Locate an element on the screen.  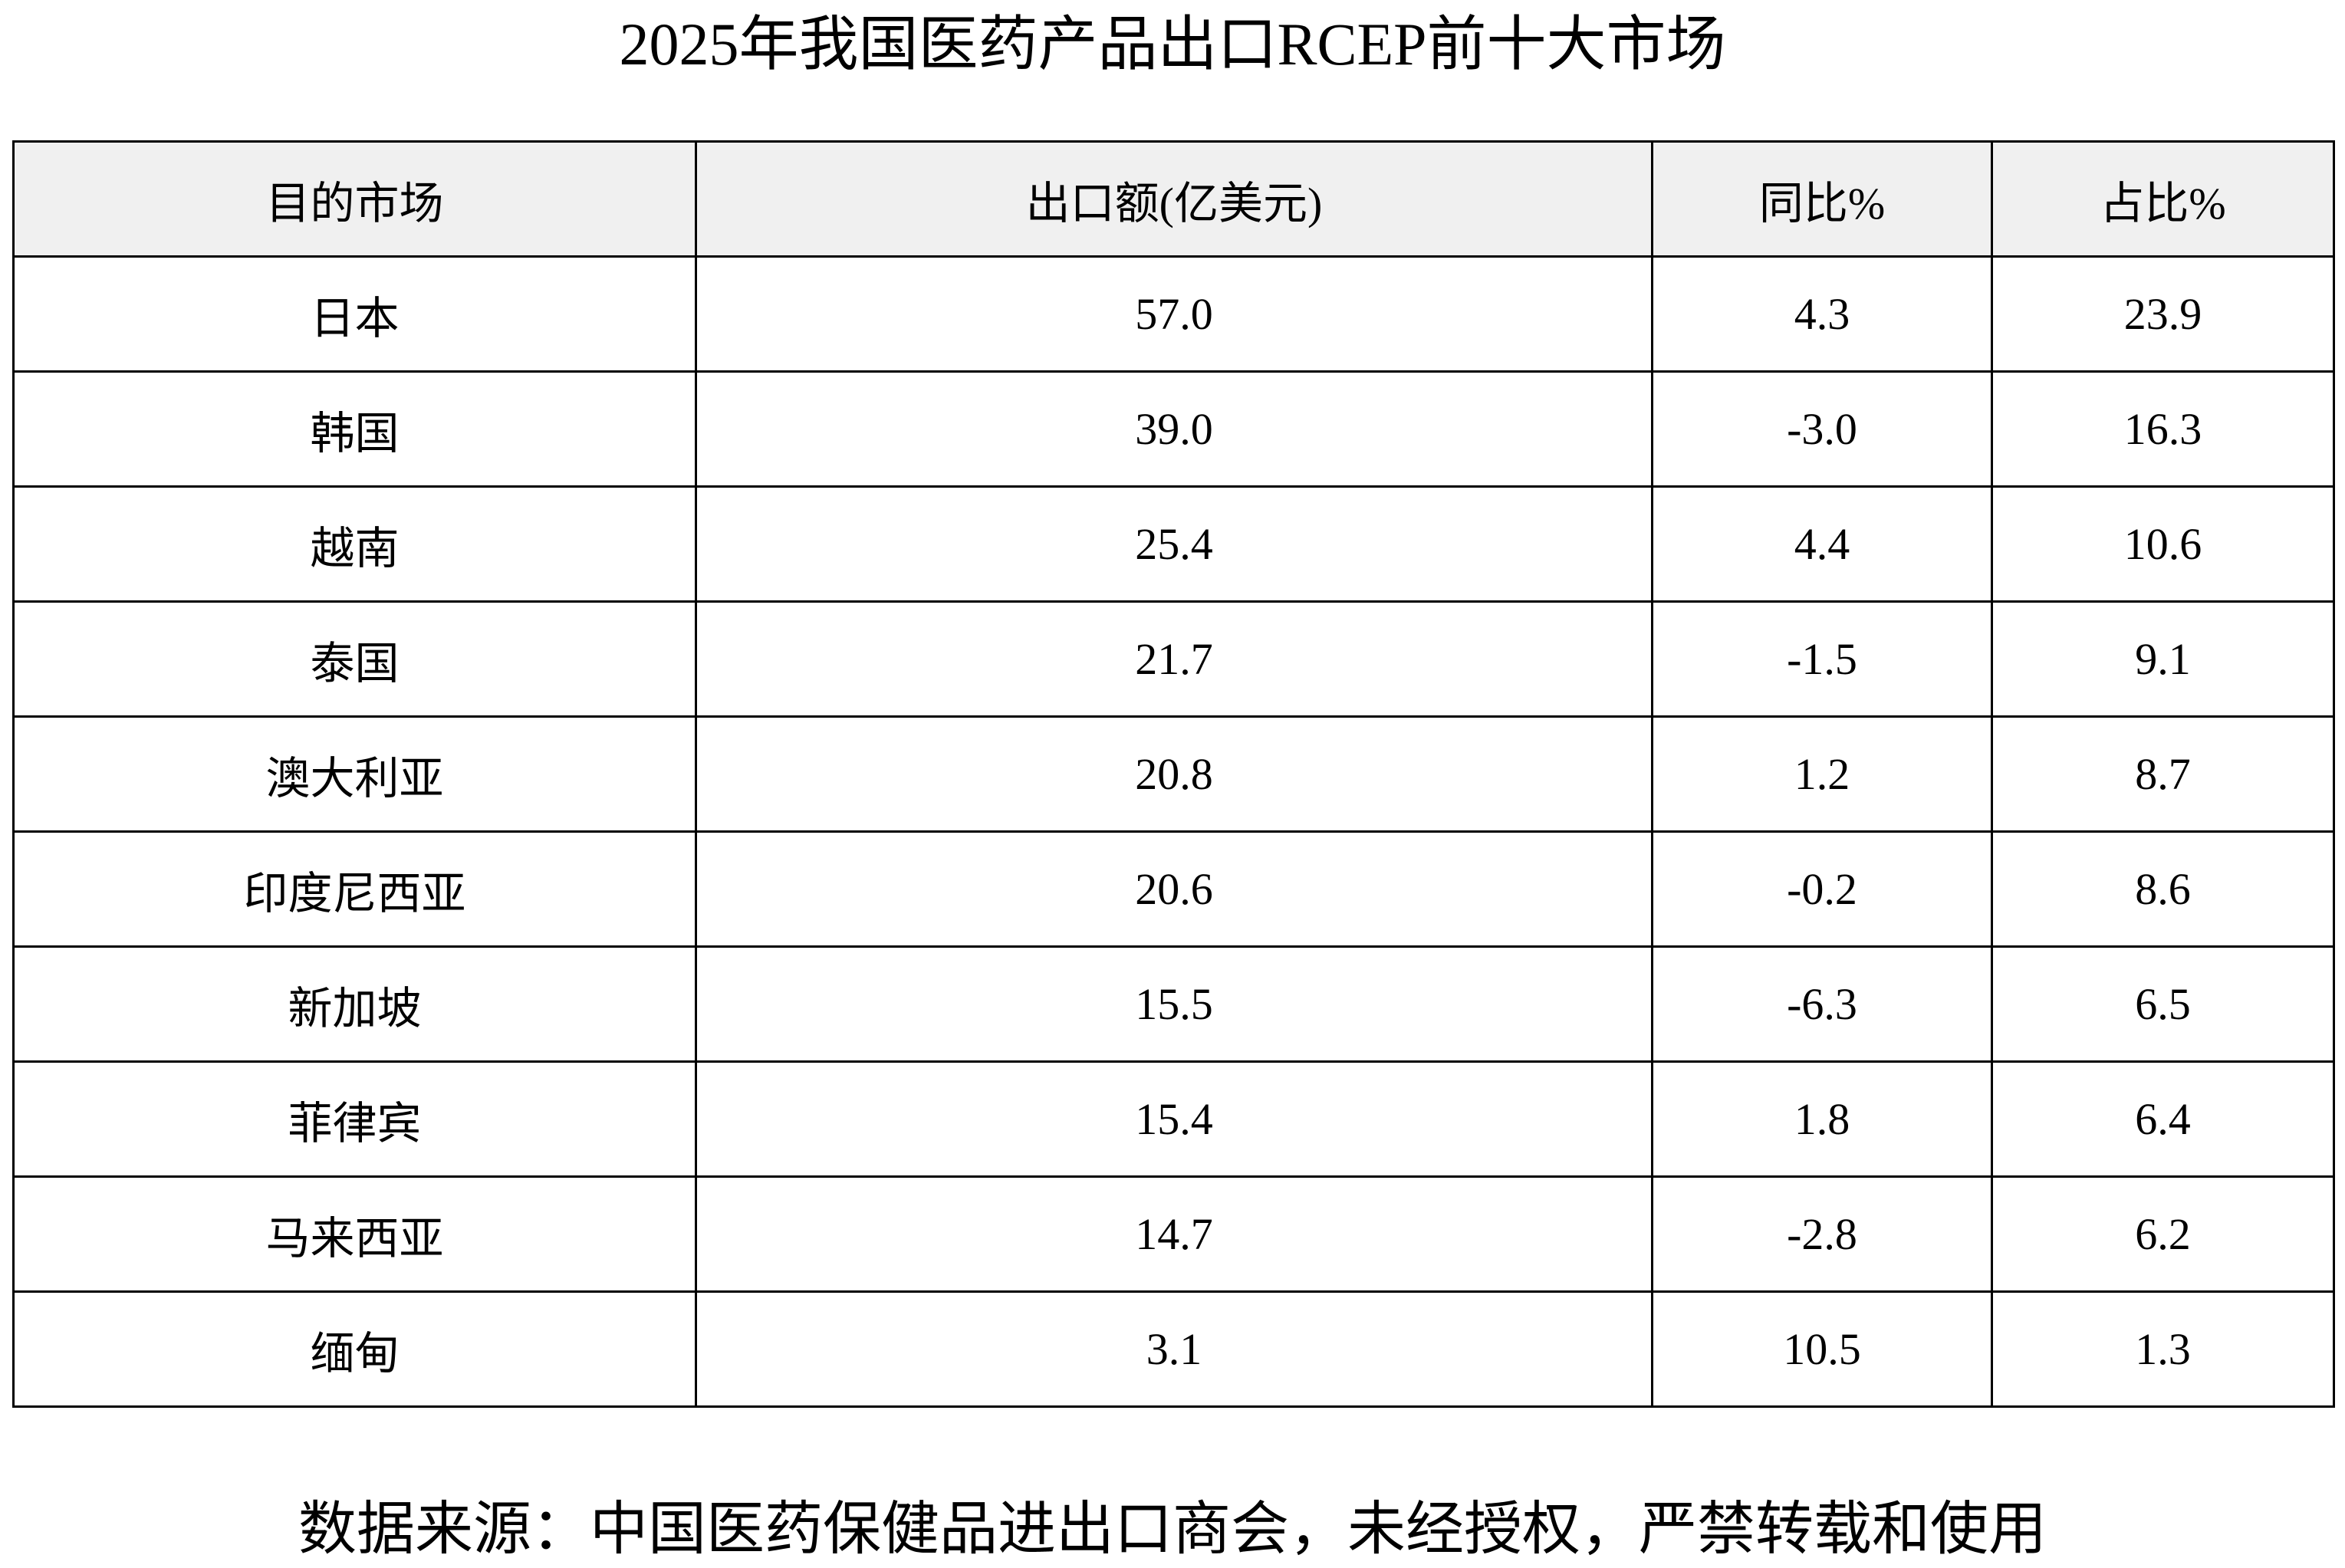
export-value-cell: 14.7 is located at coordinates (1174, 1234).